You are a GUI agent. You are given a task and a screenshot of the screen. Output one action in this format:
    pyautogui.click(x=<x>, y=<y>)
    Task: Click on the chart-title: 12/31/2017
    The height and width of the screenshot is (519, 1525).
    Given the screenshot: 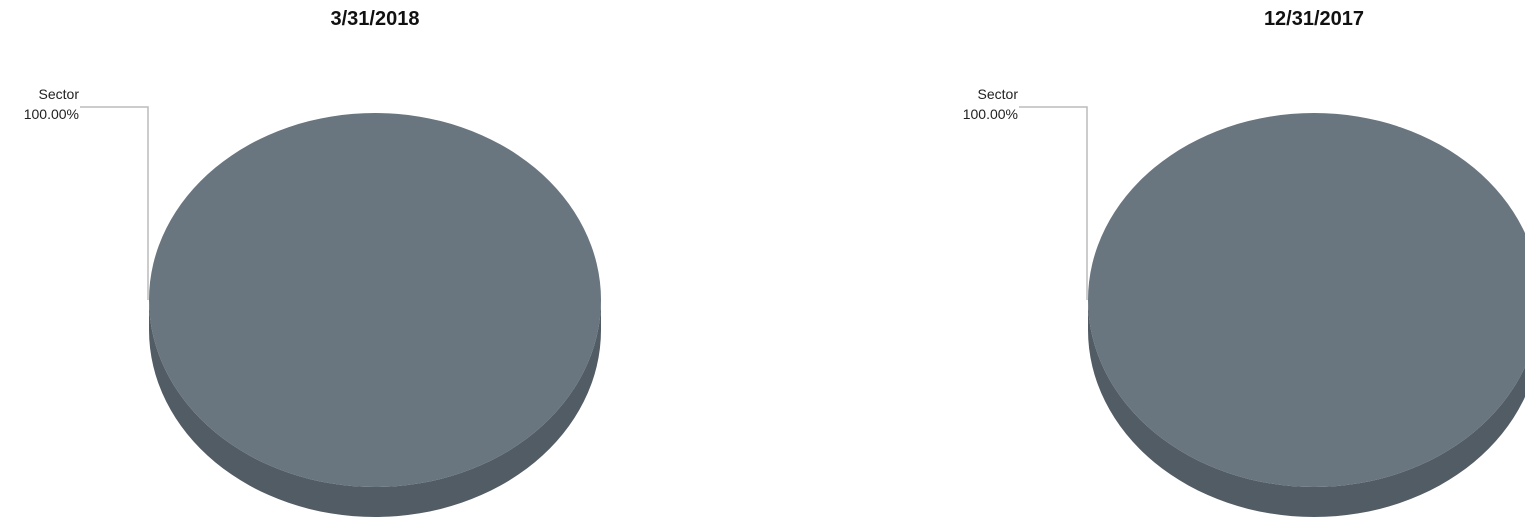 What is the action you would take?
    pyautogui.click(x=1314, y=19)
    